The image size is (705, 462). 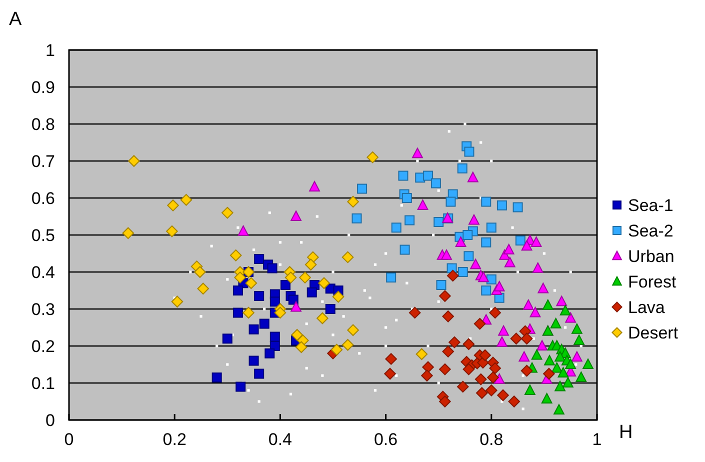 What do you see at coordinates (43, 161) in the screenshot?
I see `y-tick-label: 0.7` at bounding box center [43, 161].